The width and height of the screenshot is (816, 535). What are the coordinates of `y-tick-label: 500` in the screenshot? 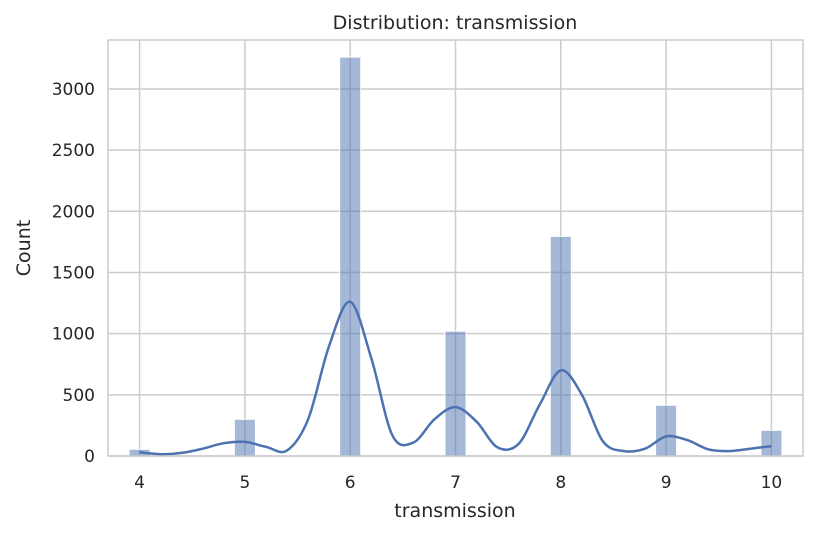 It's located at (79, 396).